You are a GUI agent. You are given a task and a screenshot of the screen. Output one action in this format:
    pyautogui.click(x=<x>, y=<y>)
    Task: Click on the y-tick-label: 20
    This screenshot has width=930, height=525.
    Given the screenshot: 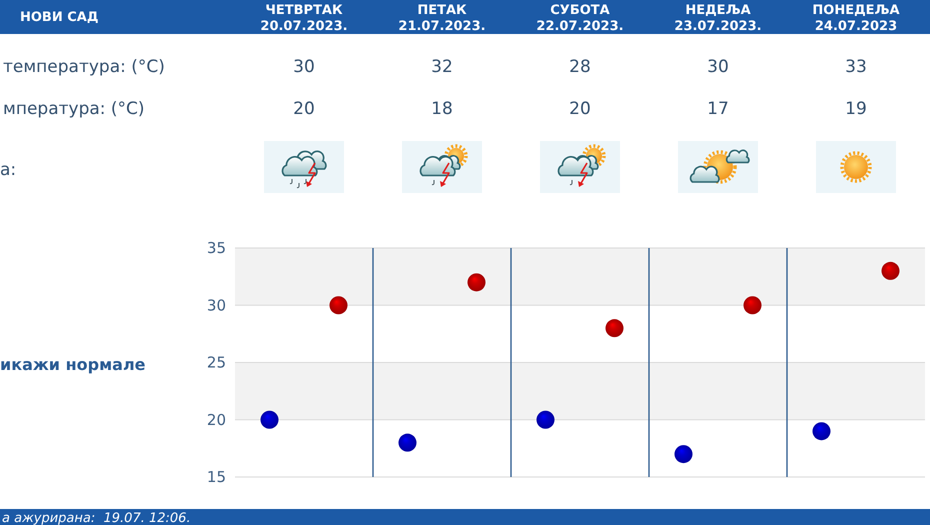 What is the action you would take?
    pyautogui.click(x=216, y=419)
    